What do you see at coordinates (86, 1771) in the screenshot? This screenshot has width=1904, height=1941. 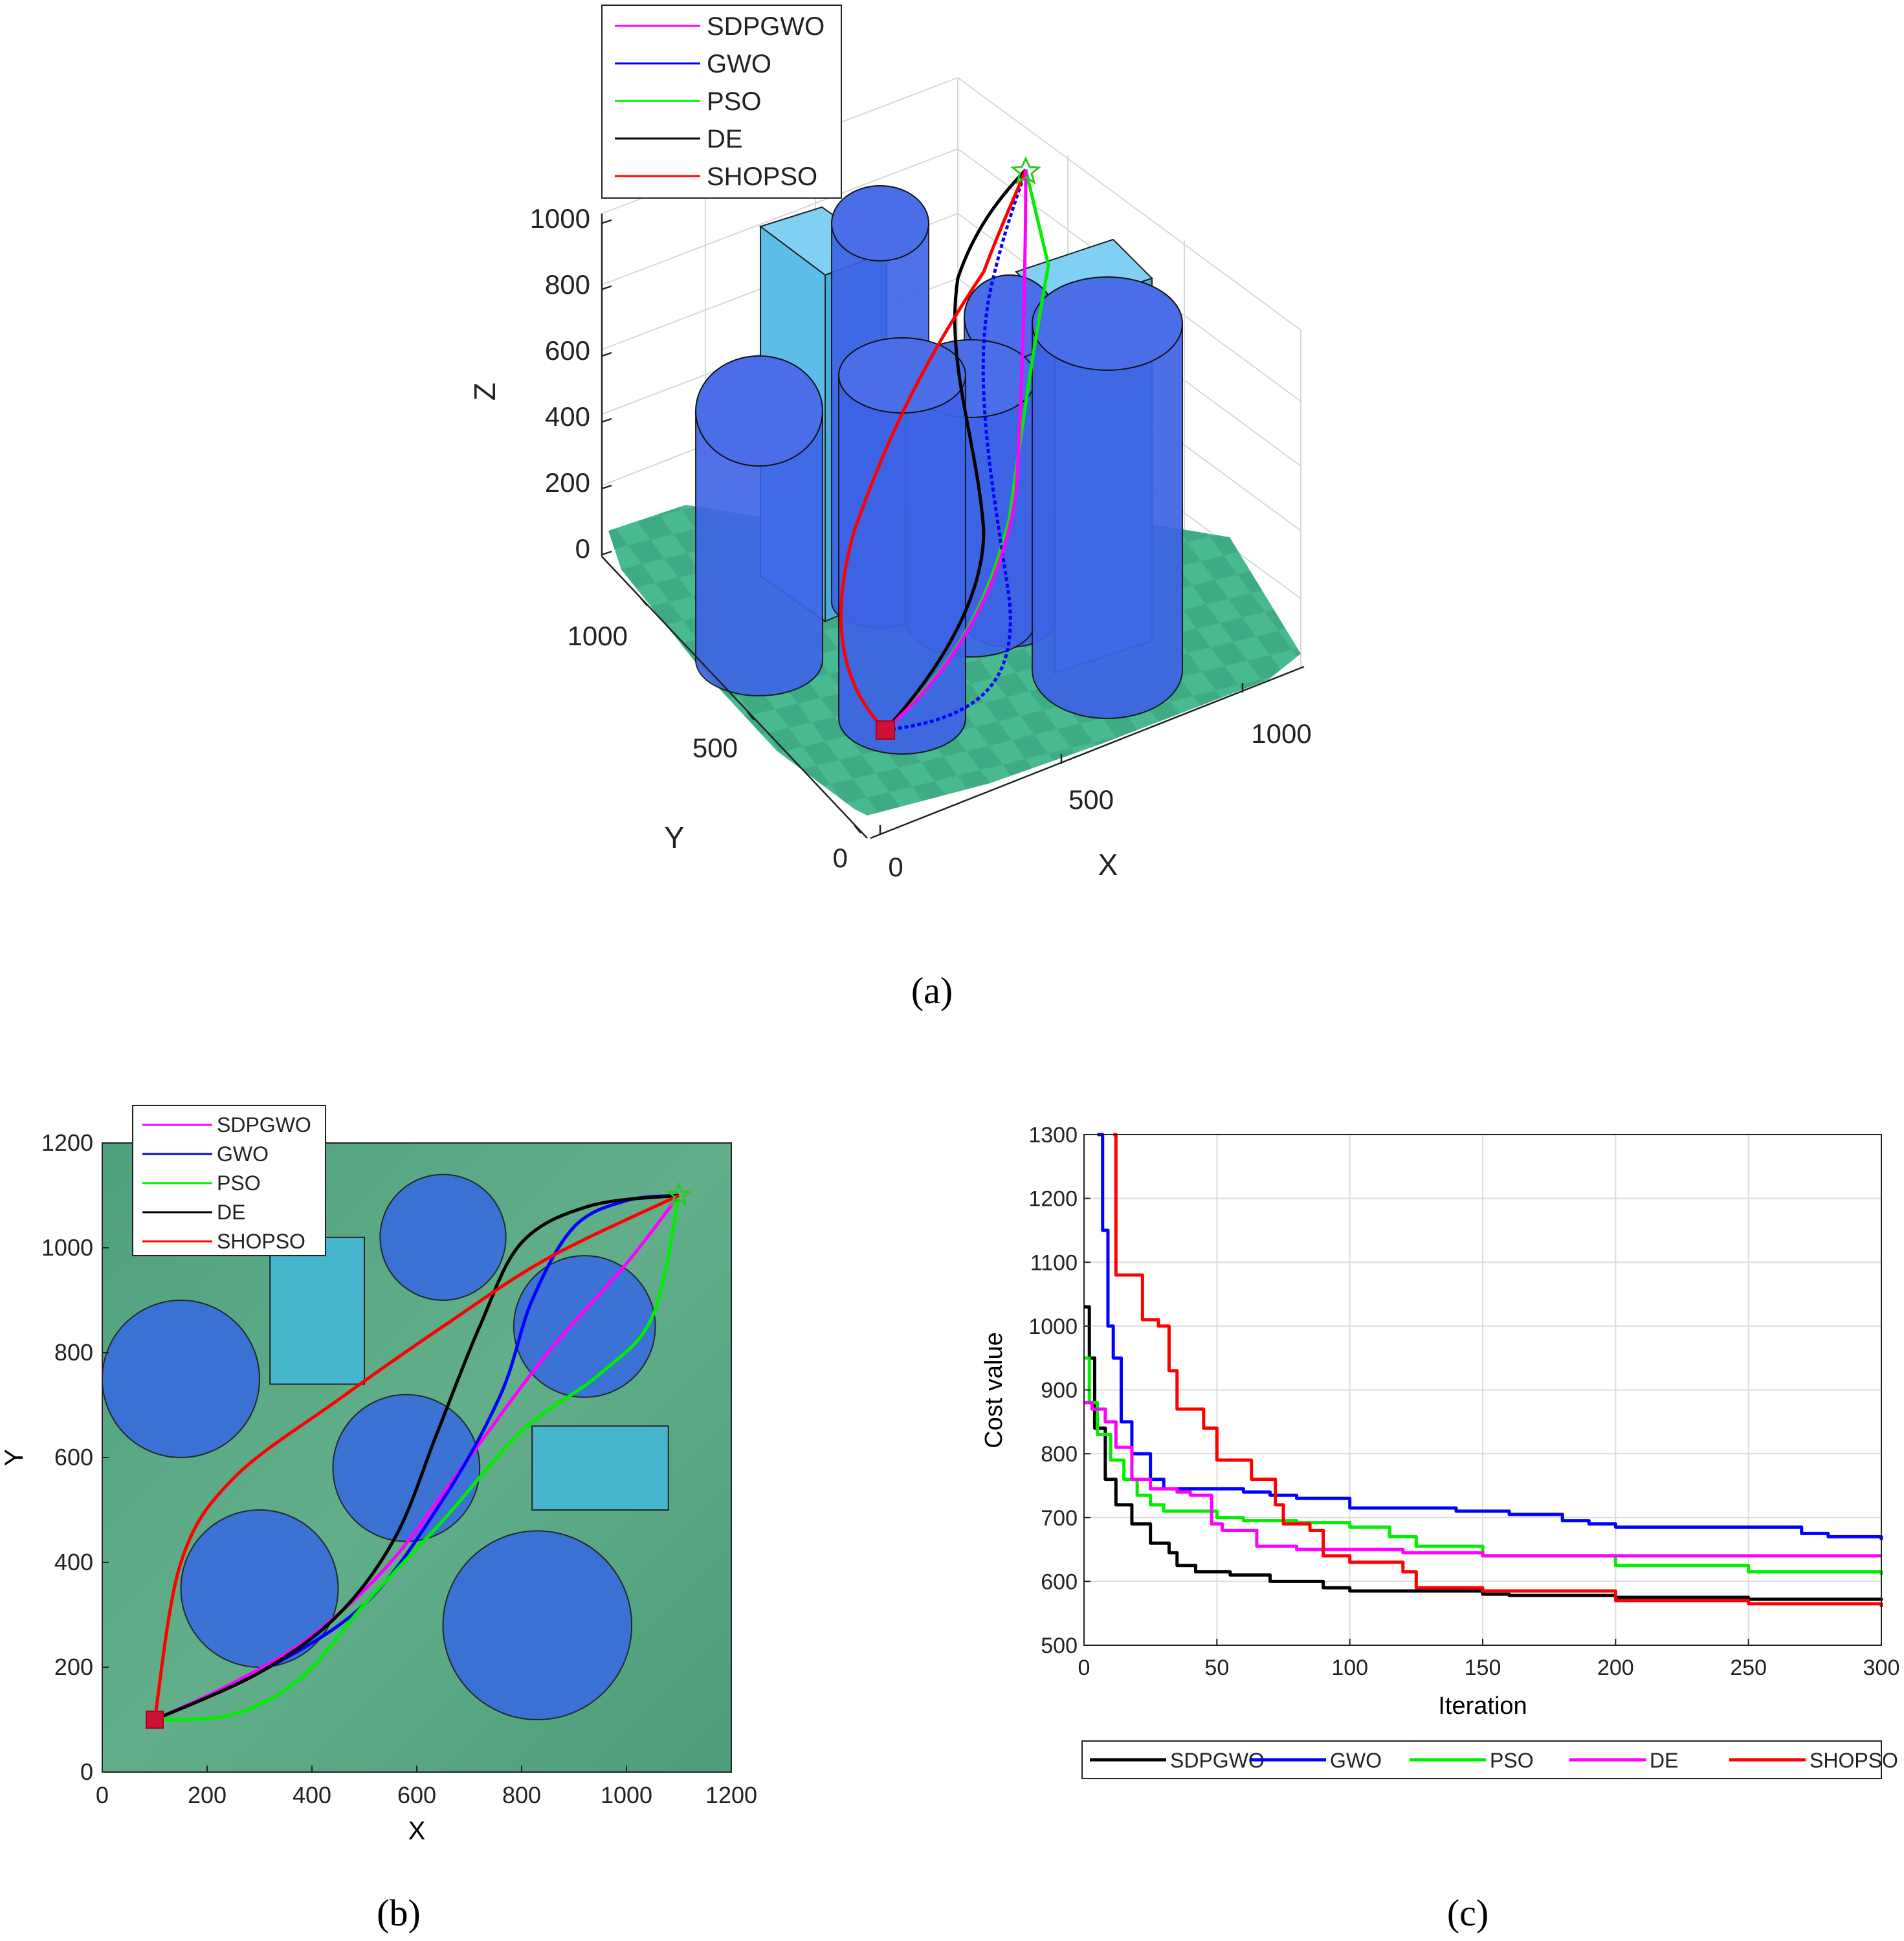 I see `map-y-tick-label: 0` at bounding box center [86, 1771].